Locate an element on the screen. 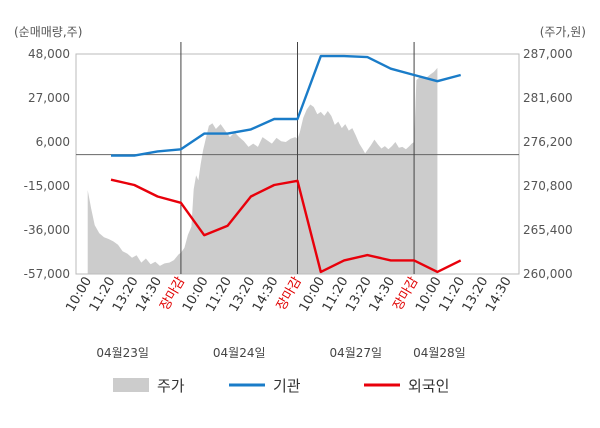 Image resolution: width=600 pixels, height=428 pixels. right-tick-label: 276,200 is located at coordinates (548, 142).